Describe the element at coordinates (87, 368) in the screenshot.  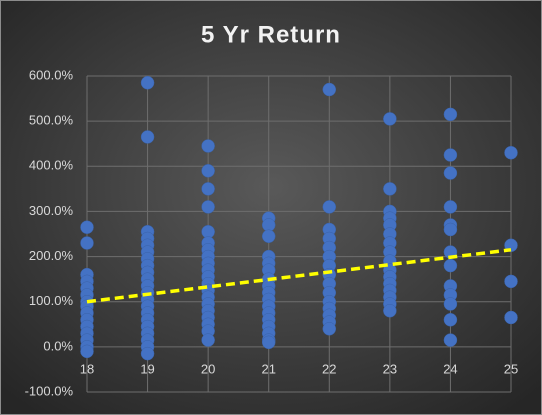
I see `x-tick-label: 18` at that location.